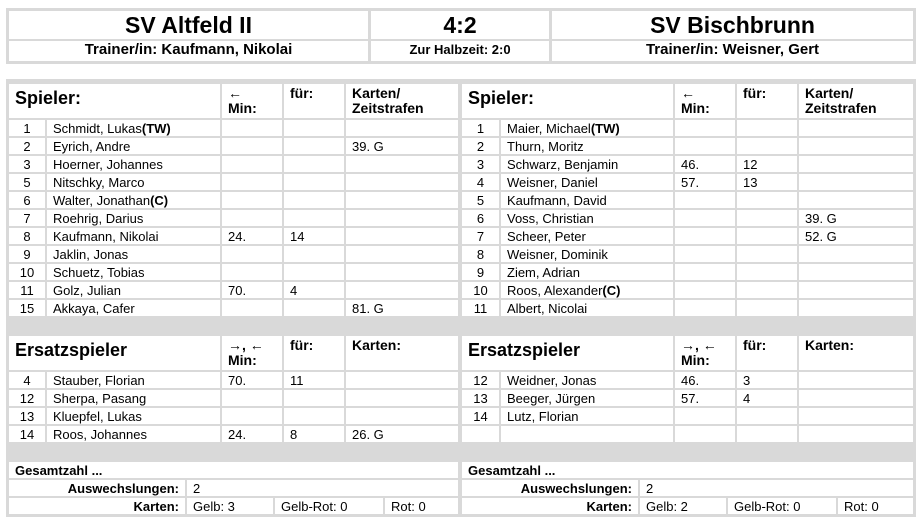 The image size is (920, 523). What do you see at coordinates (856, 218) in the screenshot?
I see `away-player-cards: 39. G` at bounding box center [856, 218].